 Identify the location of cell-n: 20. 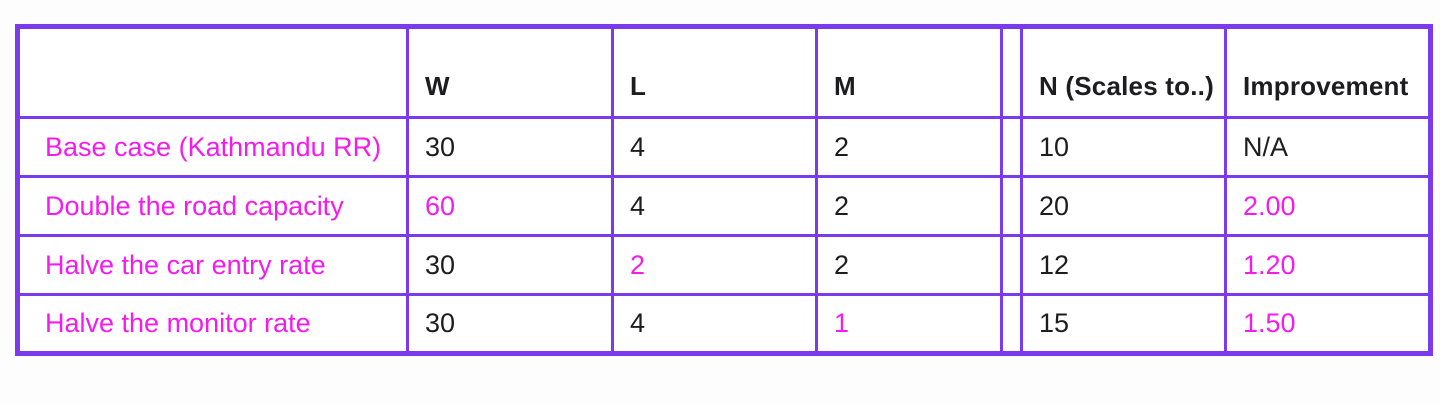
(1123, 206).